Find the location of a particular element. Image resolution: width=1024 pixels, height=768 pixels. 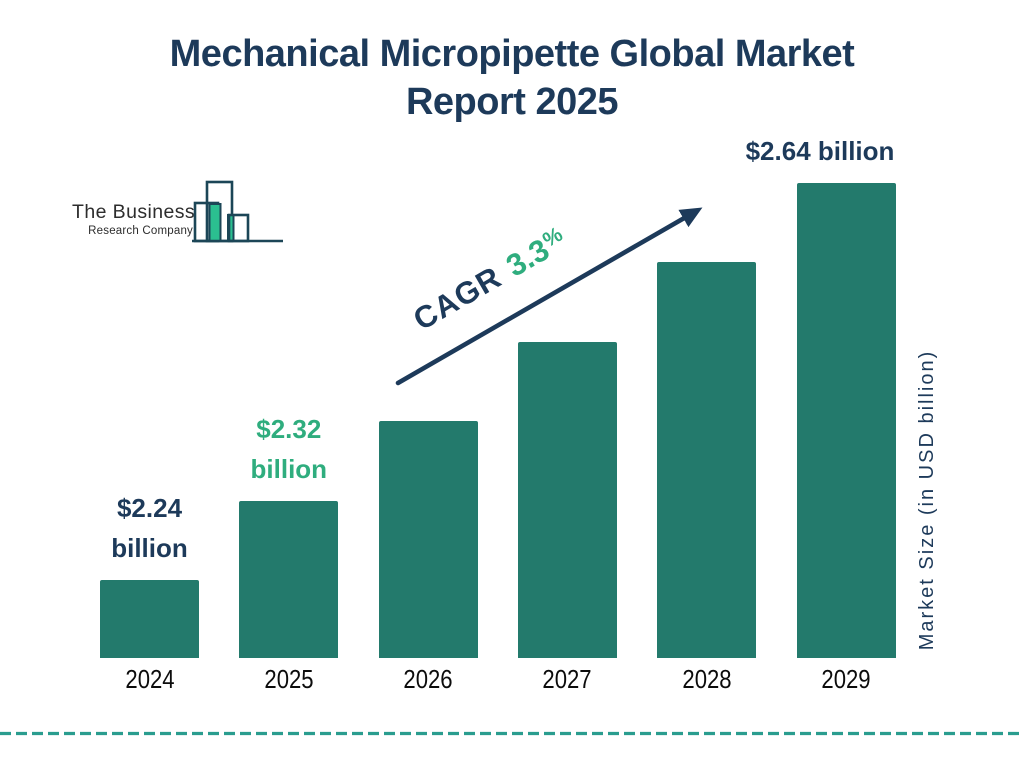

bar-2026 is located at coordinates (428, 539).